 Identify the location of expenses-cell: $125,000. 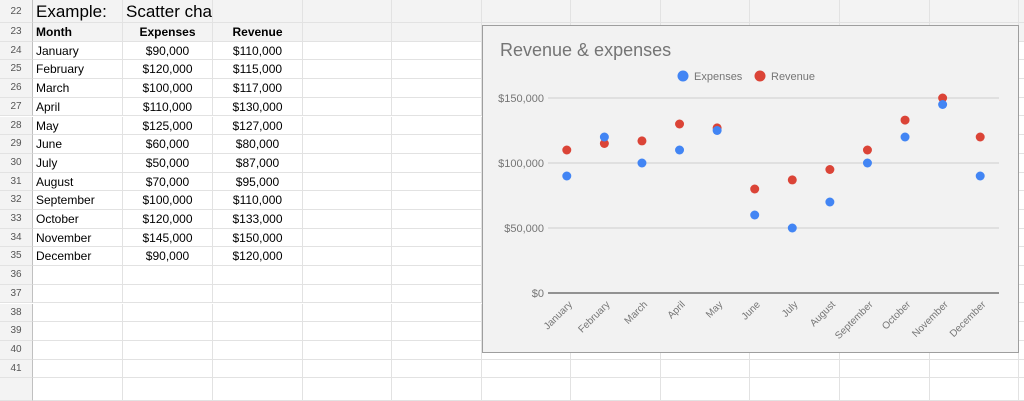
(168, 126).